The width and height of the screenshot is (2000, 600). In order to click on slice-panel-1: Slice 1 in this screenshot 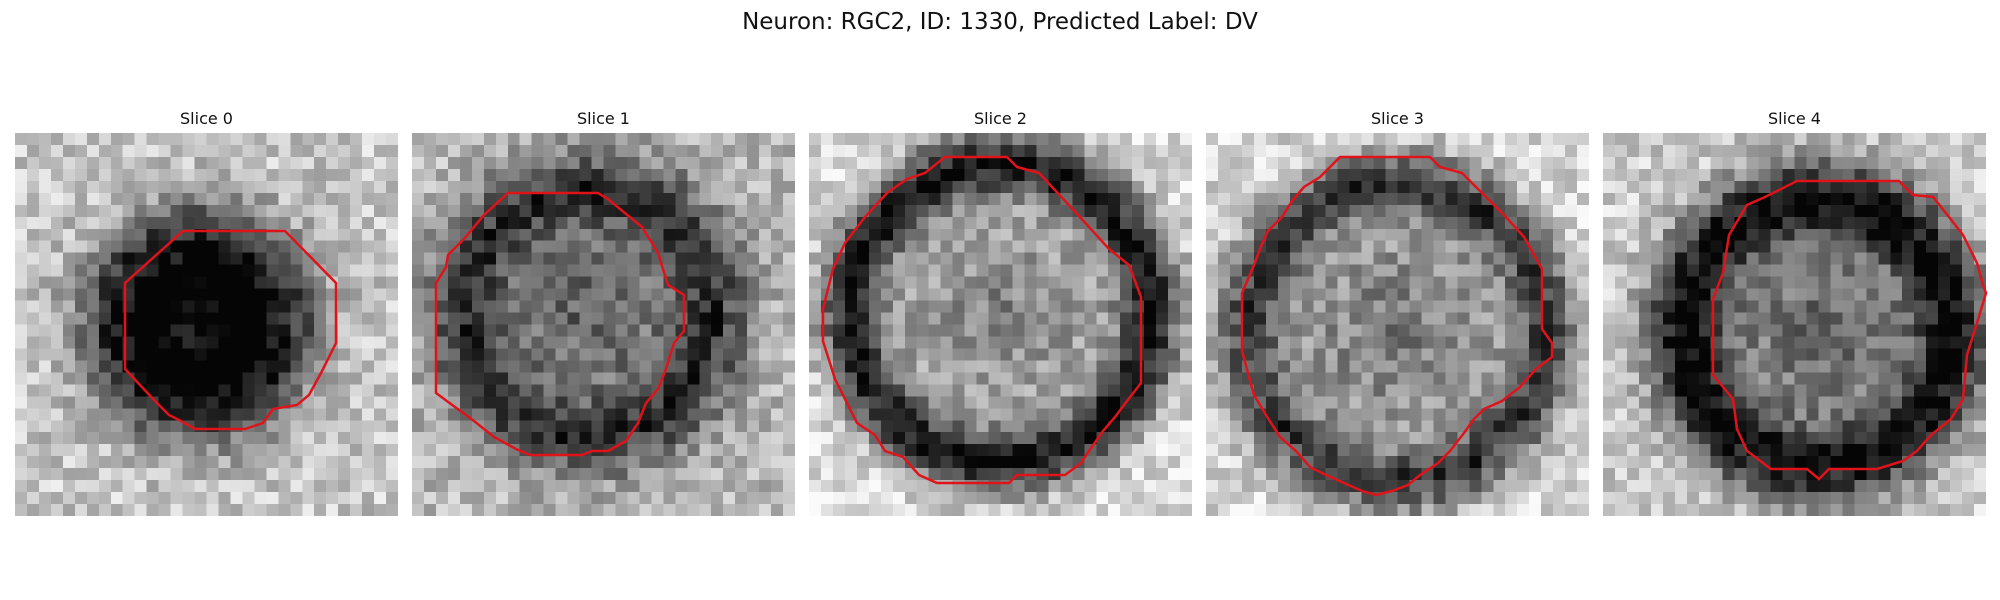, I will do `click(603, 312)`.